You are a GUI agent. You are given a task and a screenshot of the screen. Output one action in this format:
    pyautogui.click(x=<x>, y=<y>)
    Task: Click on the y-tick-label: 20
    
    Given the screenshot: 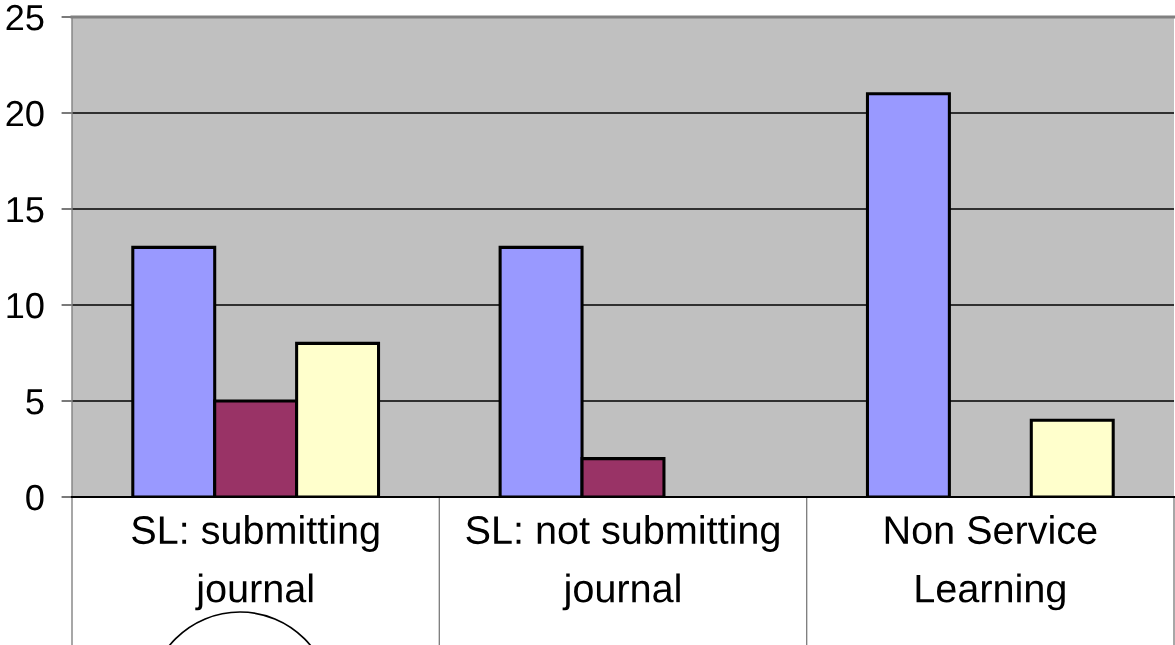 What is the action you would take?
    pyautogui.click(x=25, y=113)
    